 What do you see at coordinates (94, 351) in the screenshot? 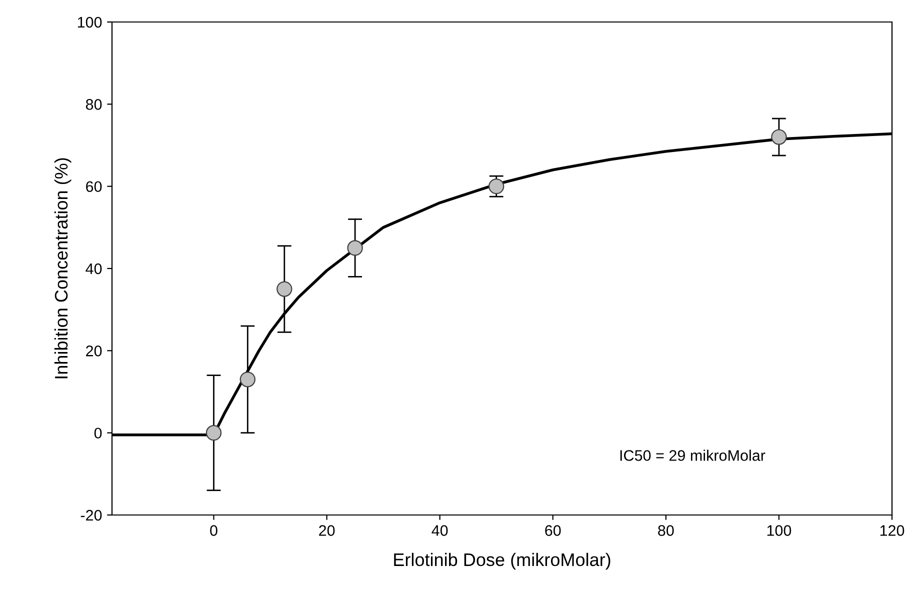
I see `y-tick-label: 20` at bounding box center [94, 351].